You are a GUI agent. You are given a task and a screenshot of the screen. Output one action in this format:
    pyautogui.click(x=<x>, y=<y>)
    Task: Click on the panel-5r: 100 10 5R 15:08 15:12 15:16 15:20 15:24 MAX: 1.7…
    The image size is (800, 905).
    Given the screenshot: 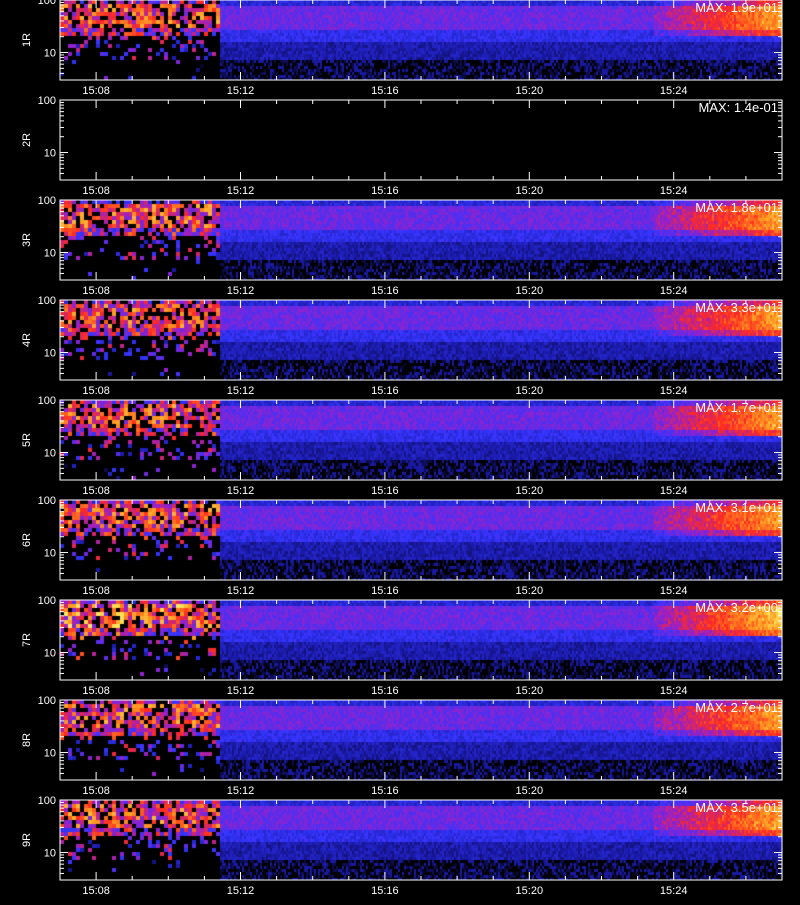 What is the action you would take?
    pyautogui.click(x=402, y=446)
    